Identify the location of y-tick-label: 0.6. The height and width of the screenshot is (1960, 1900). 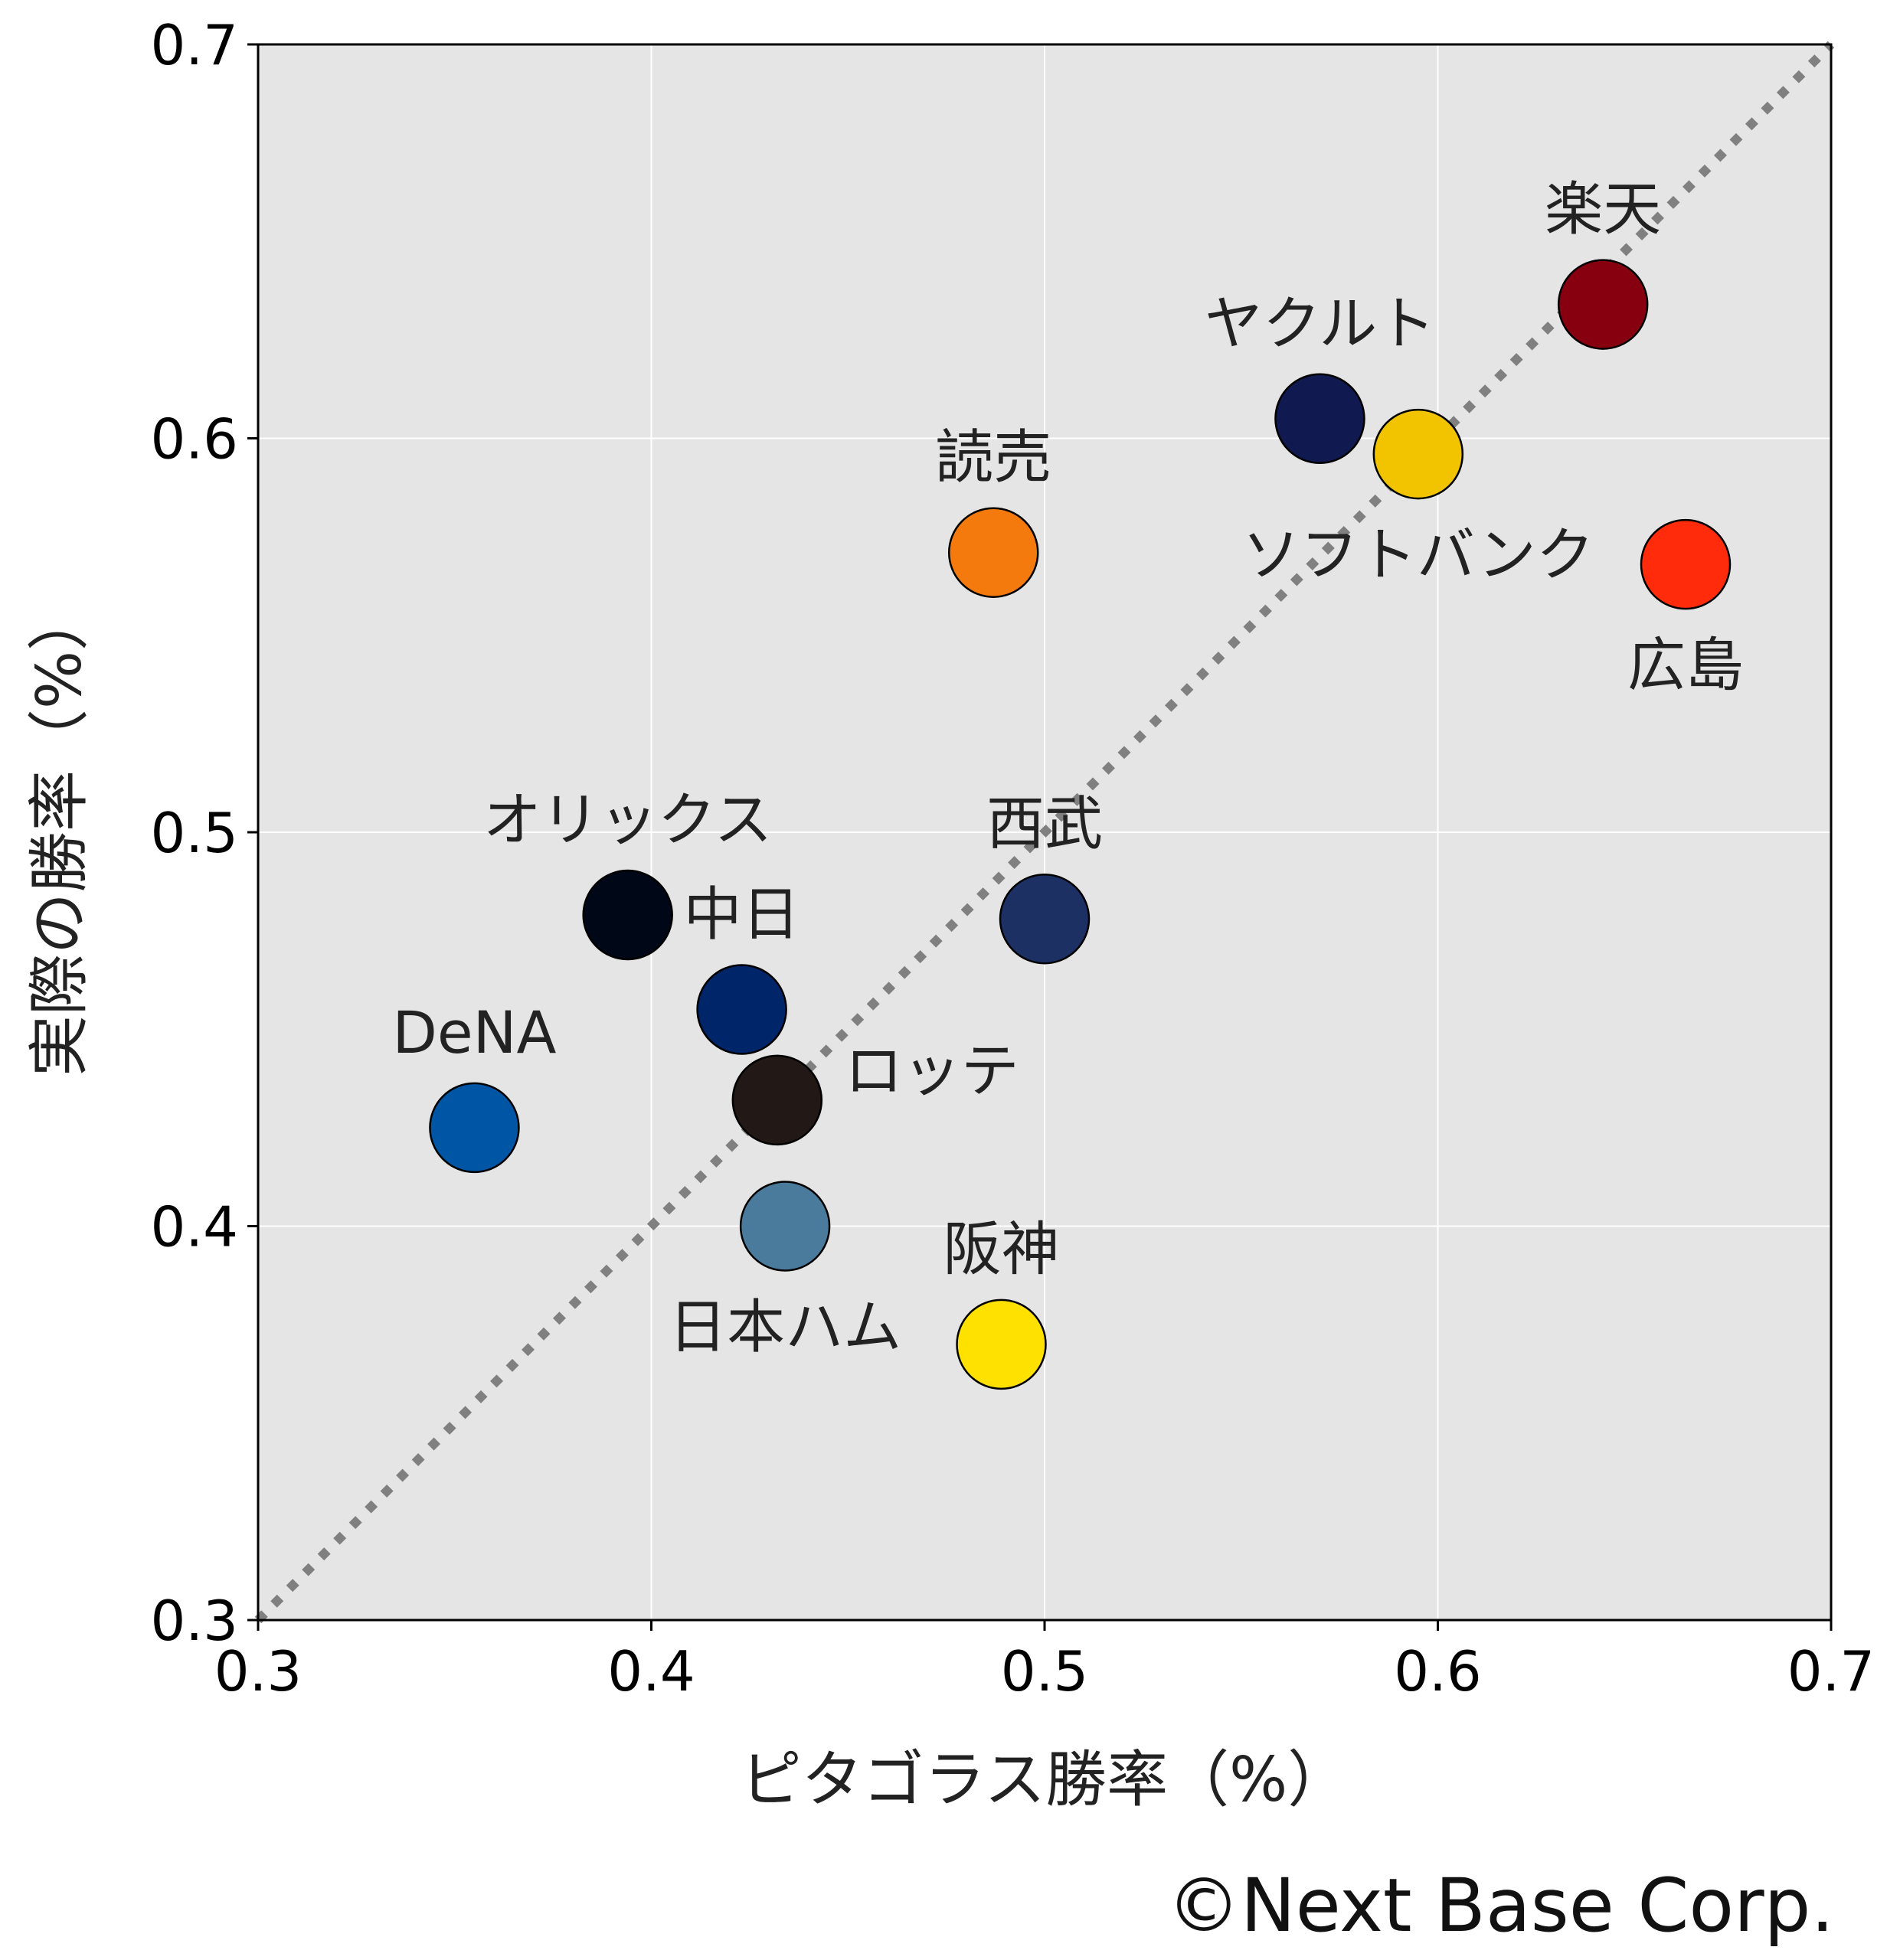
(194, 439).